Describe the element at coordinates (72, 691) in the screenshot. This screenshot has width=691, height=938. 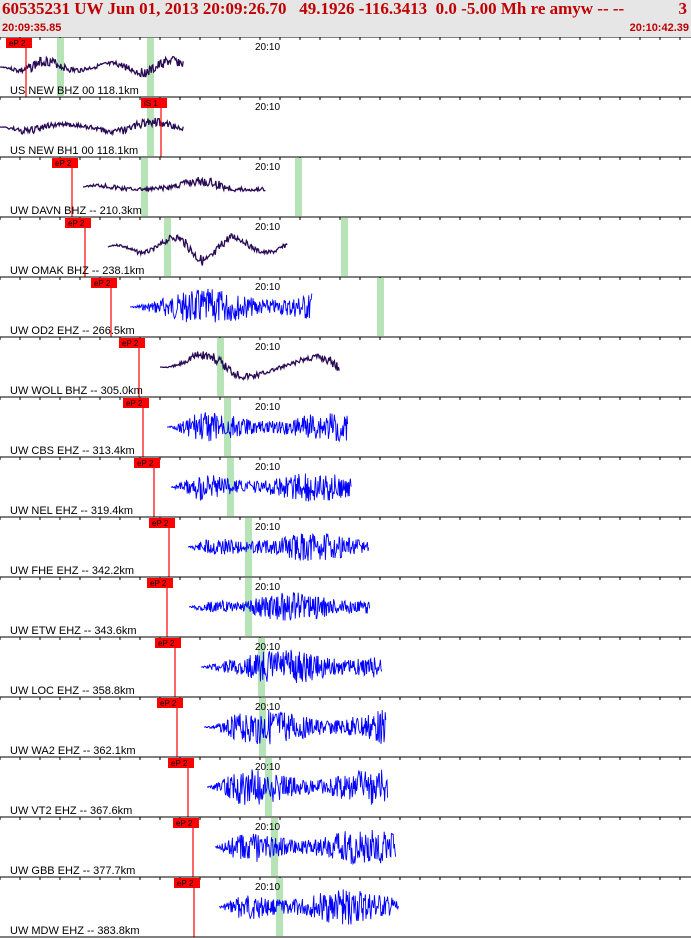
I see `station-label: UW LOC EHZ -- 358.8km` at that location.